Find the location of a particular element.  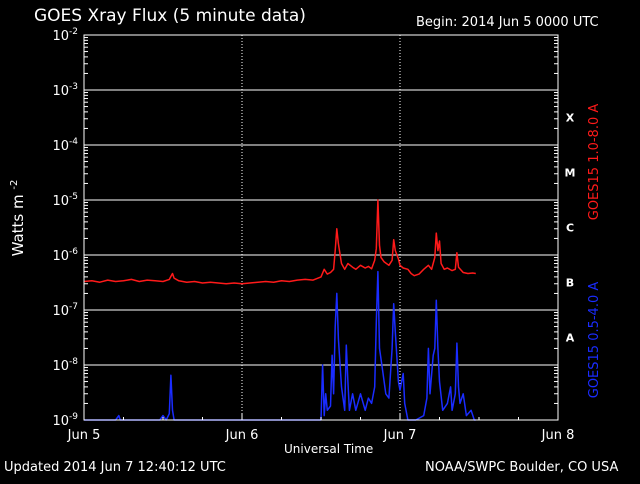

flare-class-label: B is located at coordinates (570, 283).